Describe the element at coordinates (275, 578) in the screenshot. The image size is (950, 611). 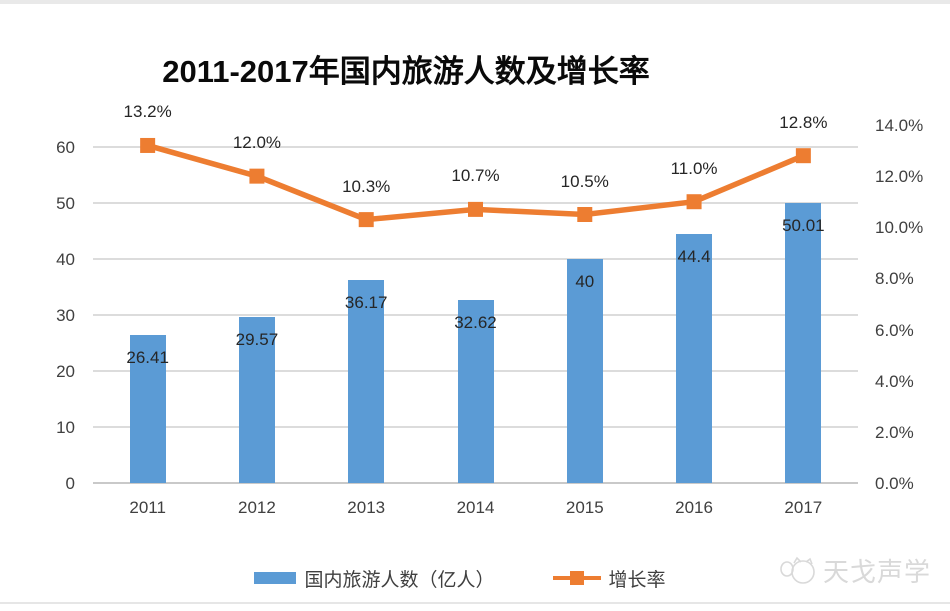
I see `bar-series-swatch-icon` at that location.